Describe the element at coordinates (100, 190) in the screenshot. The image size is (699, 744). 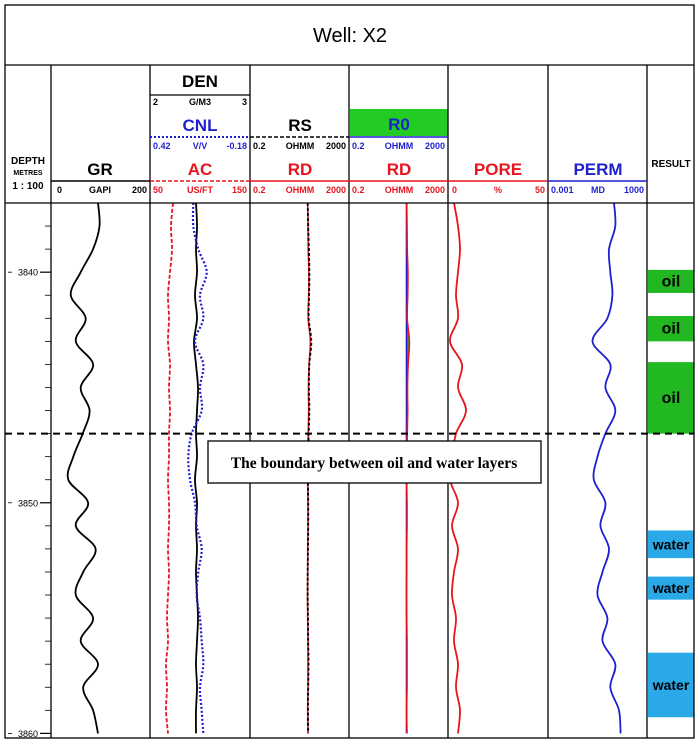
I see `gr-unit: GAPI` at that location.